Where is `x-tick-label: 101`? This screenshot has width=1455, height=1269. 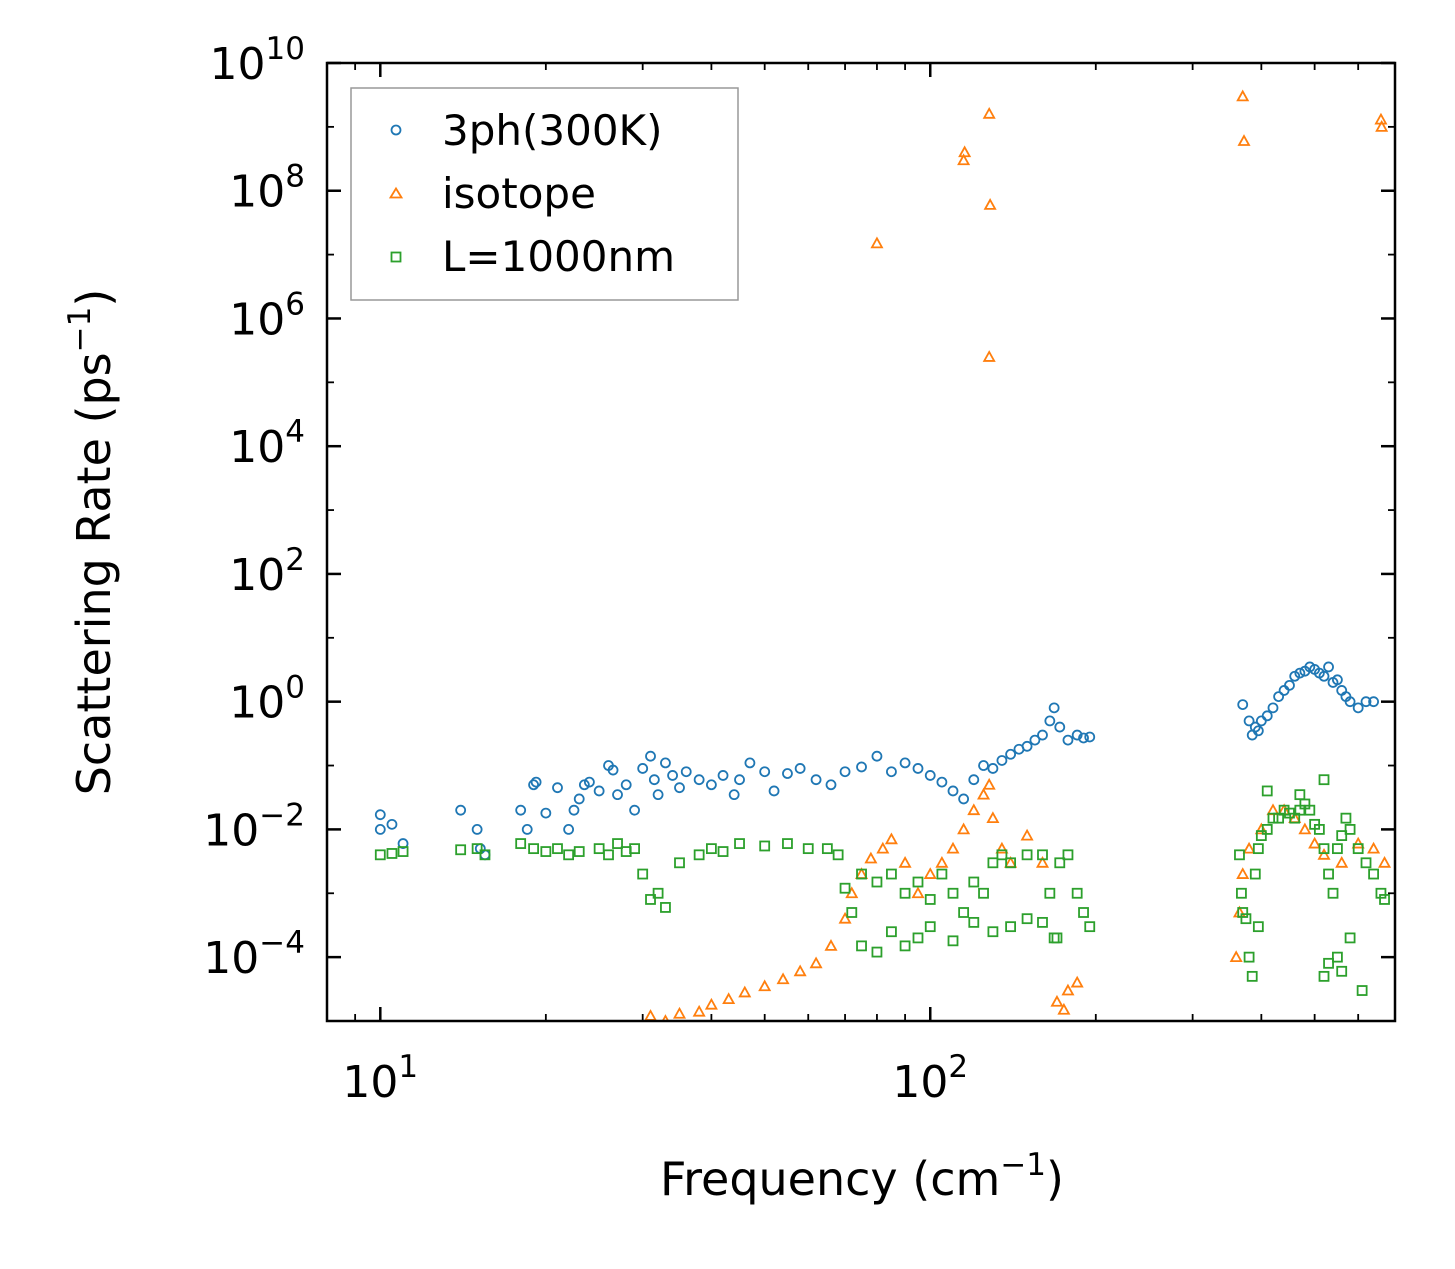 x-tick-label: 101 is located at coordinates (380, 1078).